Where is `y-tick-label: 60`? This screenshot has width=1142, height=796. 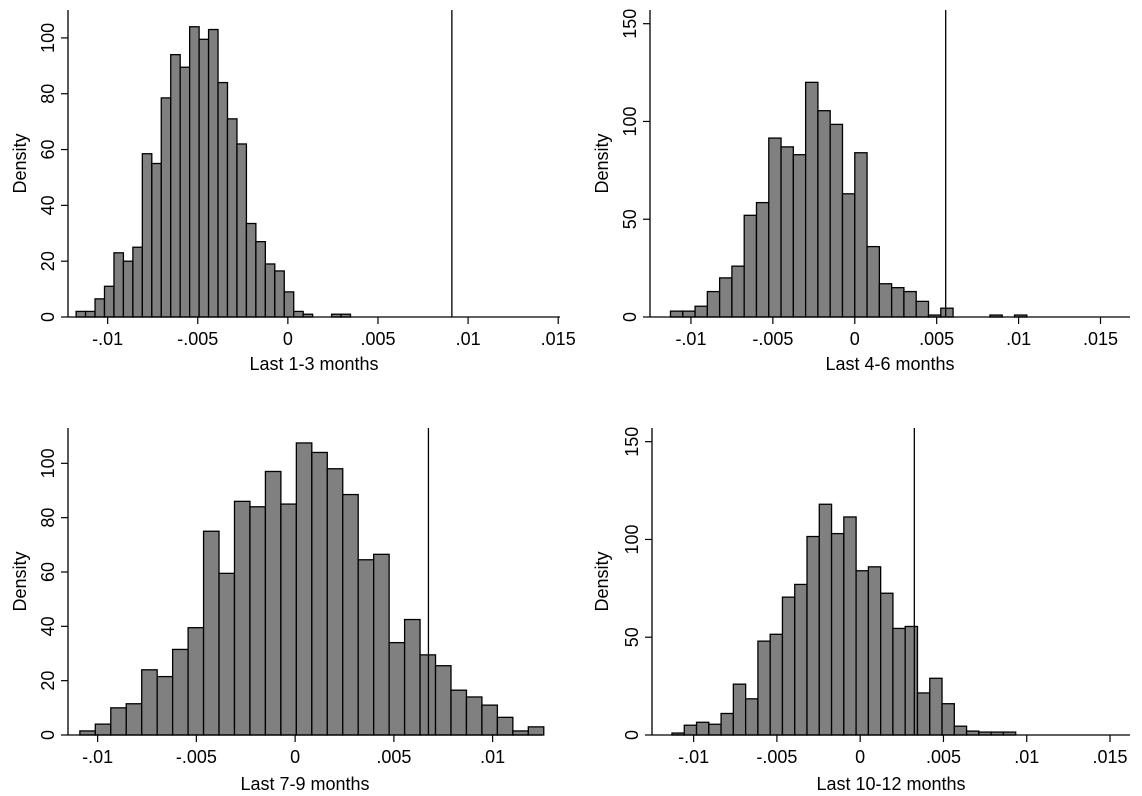 y-tick-label: 60 is located at coordinates (48, 572).